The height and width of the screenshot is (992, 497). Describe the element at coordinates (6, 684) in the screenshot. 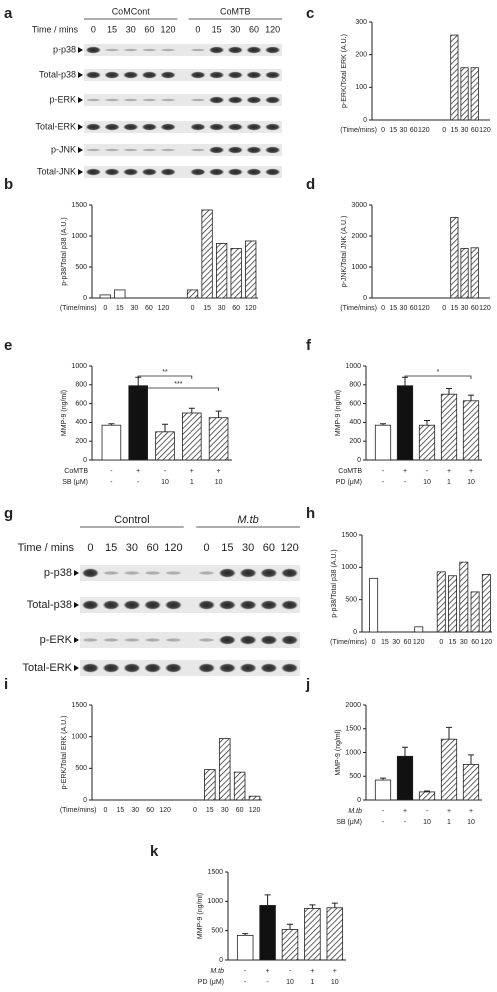

I see `panel-letter: i` at that location.